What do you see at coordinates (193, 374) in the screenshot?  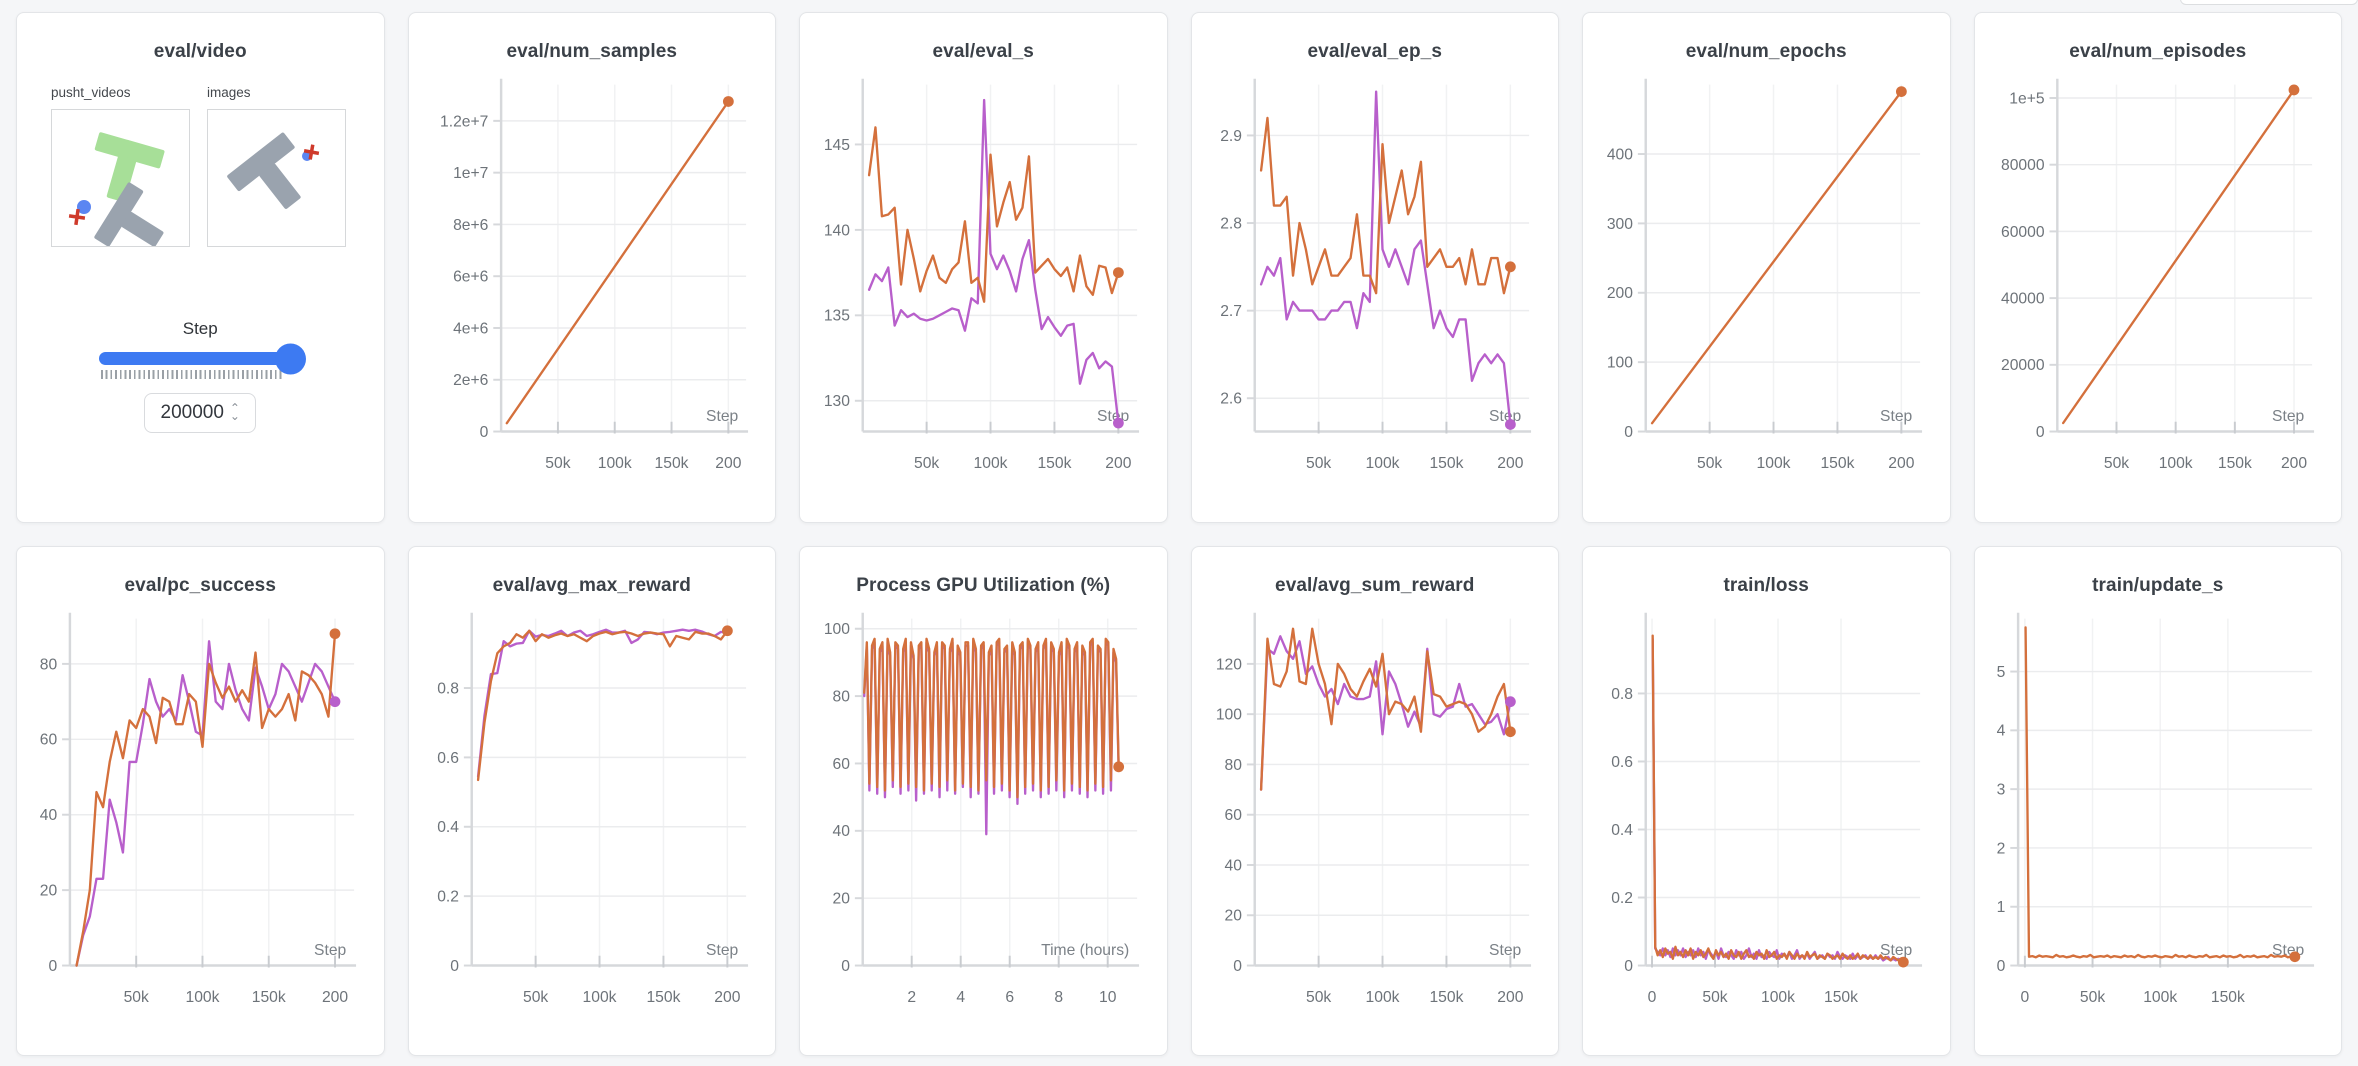 I see `slider-tick-marks` at bounding box center [193, 374].